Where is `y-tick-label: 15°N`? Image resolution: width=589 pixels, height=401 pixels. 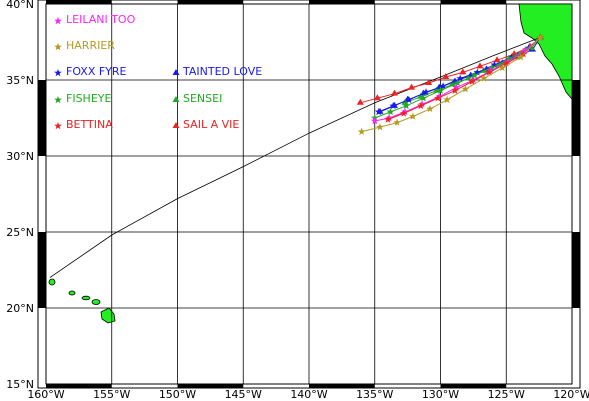
y-tick-label: 15°N is located at coordinates (20, 384).